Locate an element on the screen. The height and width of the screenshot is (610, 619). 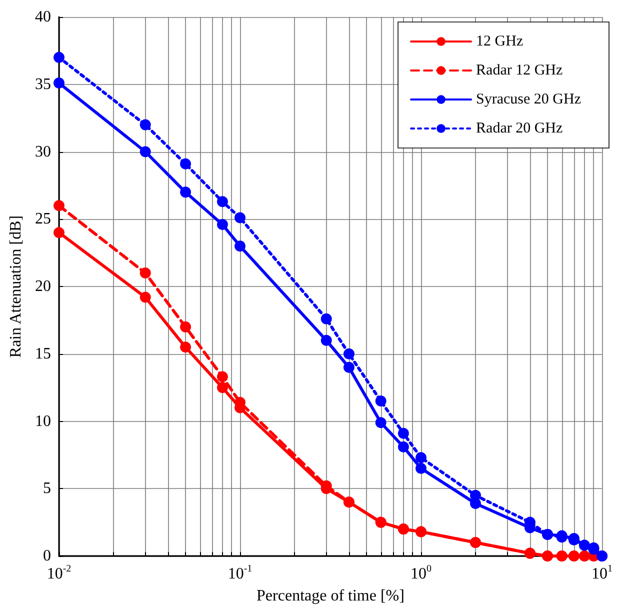
y-tick-label: 20 is located at coordinates (43, 286).